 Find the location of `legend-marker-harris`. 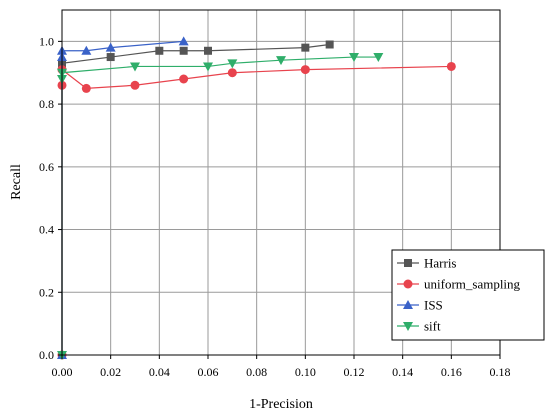

legend-marker-harris is located at coordinates (408, 263).